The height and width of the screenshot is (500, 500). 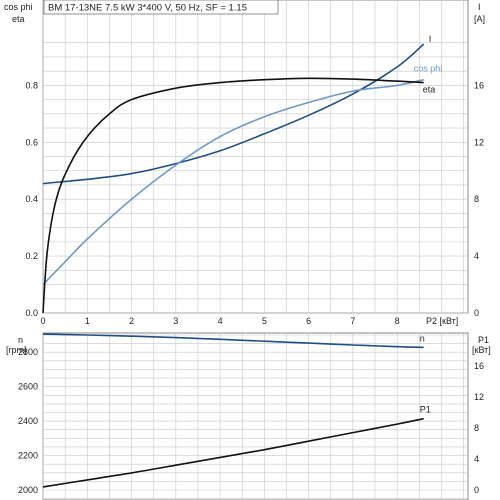 I want to click on left-tick-label: 0.4, so click(x=31, y=199).